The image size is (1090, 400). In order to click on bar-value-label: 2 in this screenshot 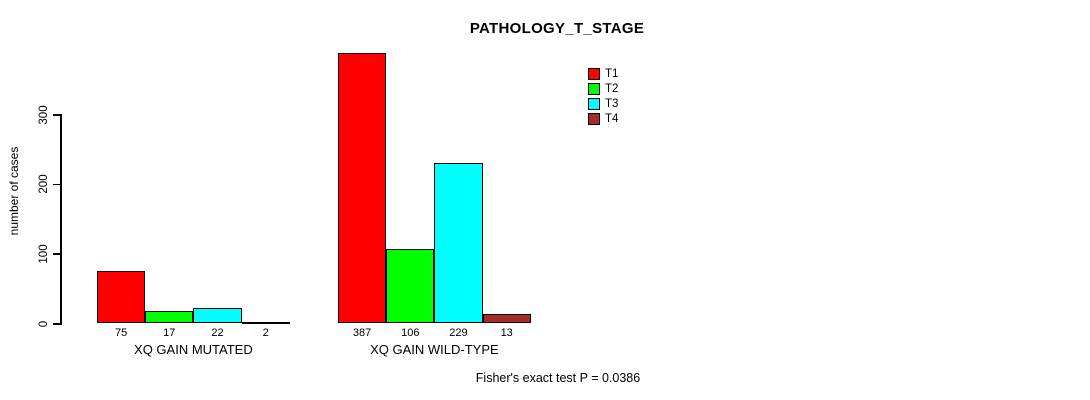, I will do `click(265, 333)`.